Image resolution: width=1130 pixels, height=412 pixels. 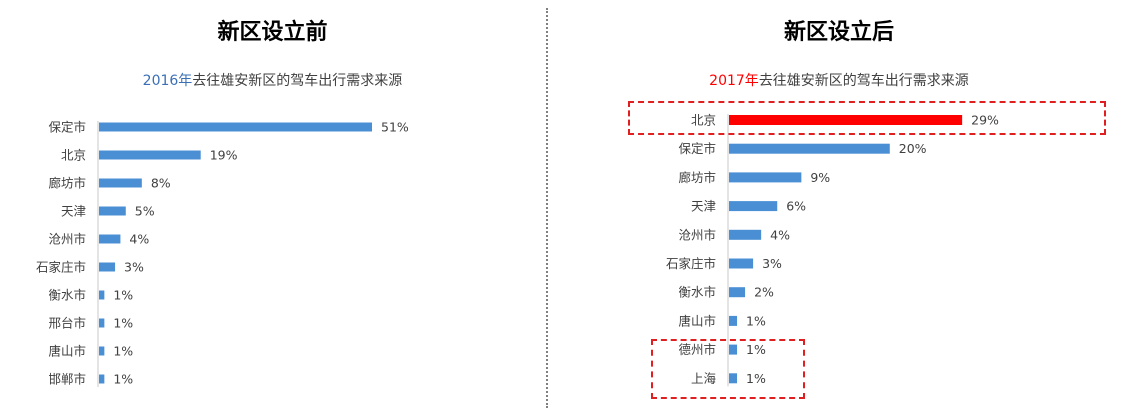 What do you see at coordinates (820, 177) in the screenshot?
I see `value-label: 9%` at bounding box center [820, 177].